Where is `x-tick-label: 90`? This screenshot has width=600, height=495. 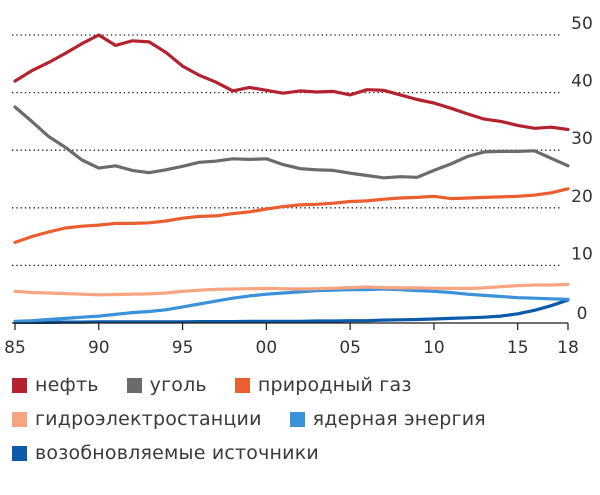 x-tick-label: 90 is located at coordinates (99, 348).